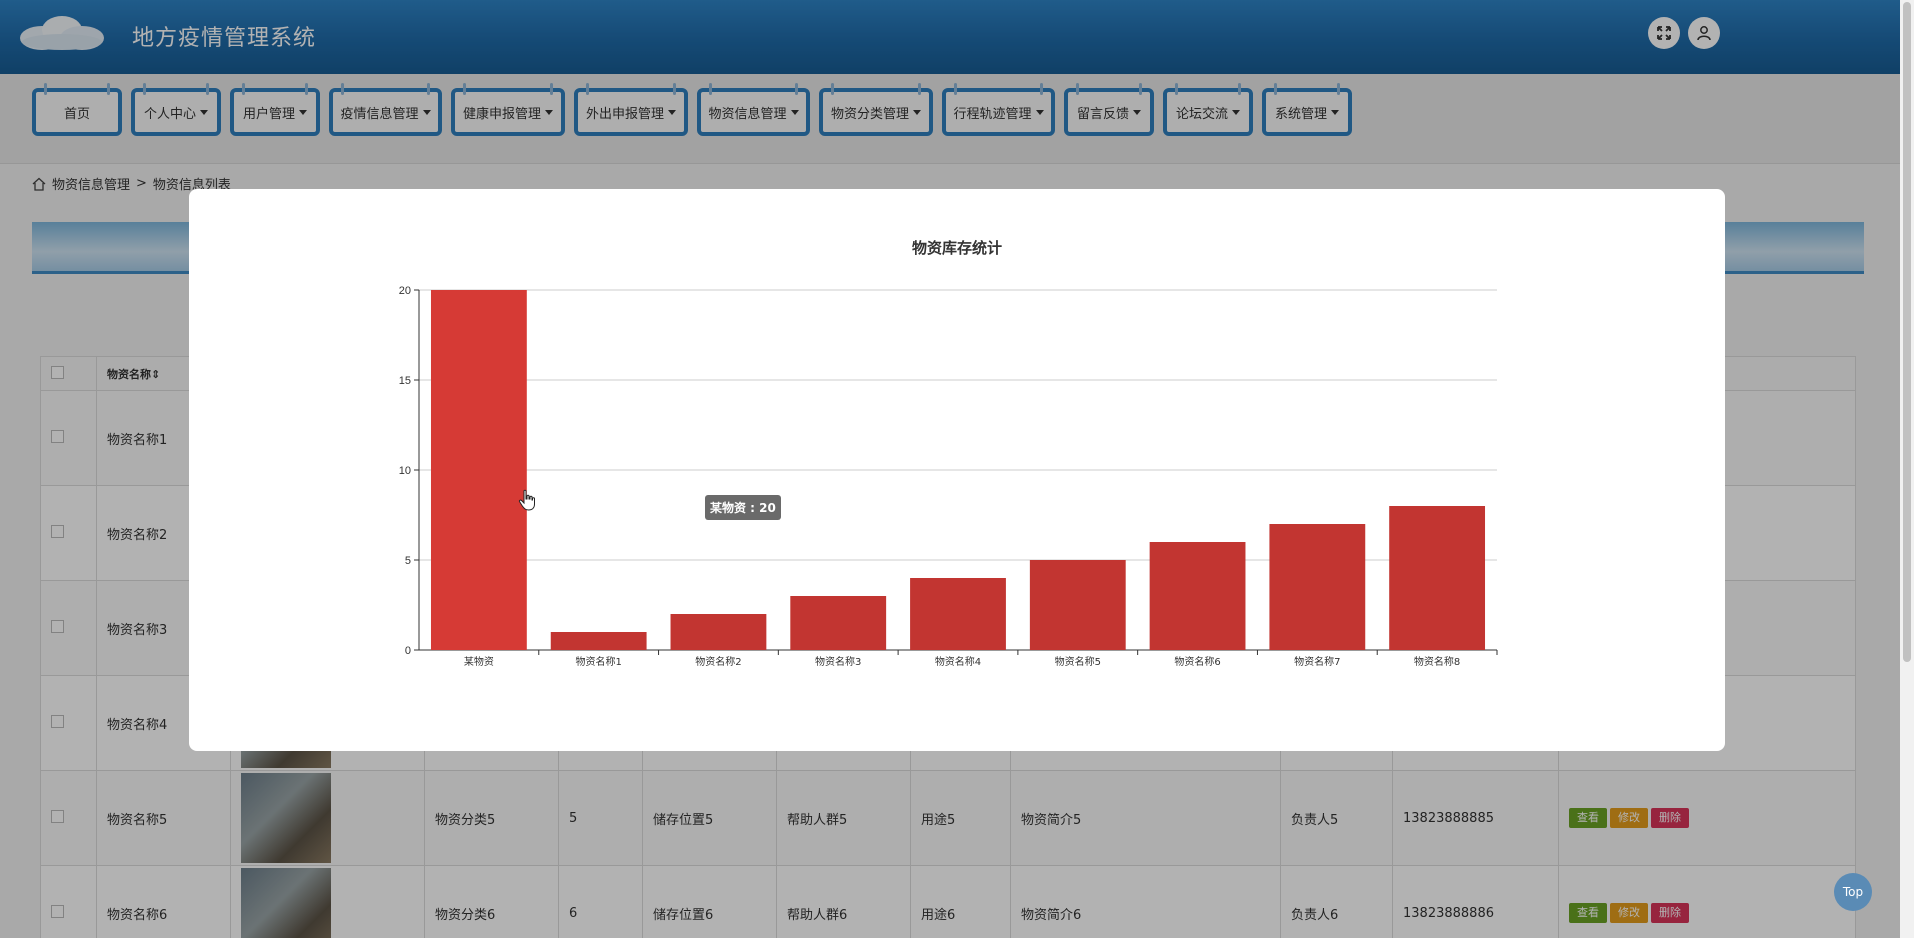  I want to click on hand-cursor-icon, so click(526, 500).